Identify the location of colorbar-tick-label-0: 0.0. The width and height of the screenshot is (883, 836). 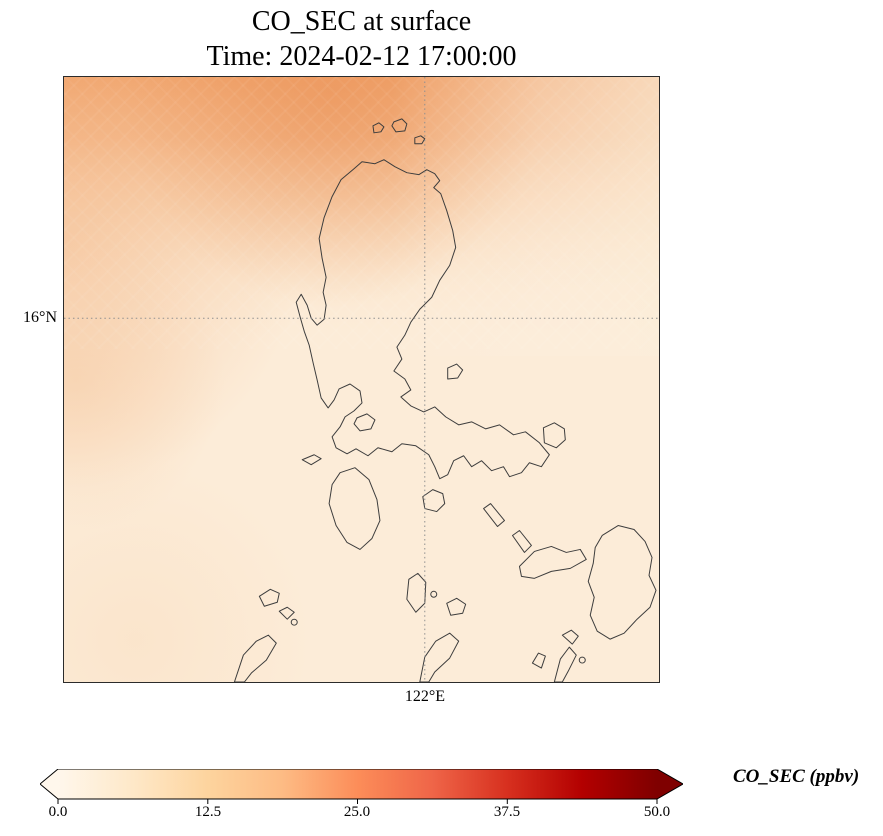
(58, 812).